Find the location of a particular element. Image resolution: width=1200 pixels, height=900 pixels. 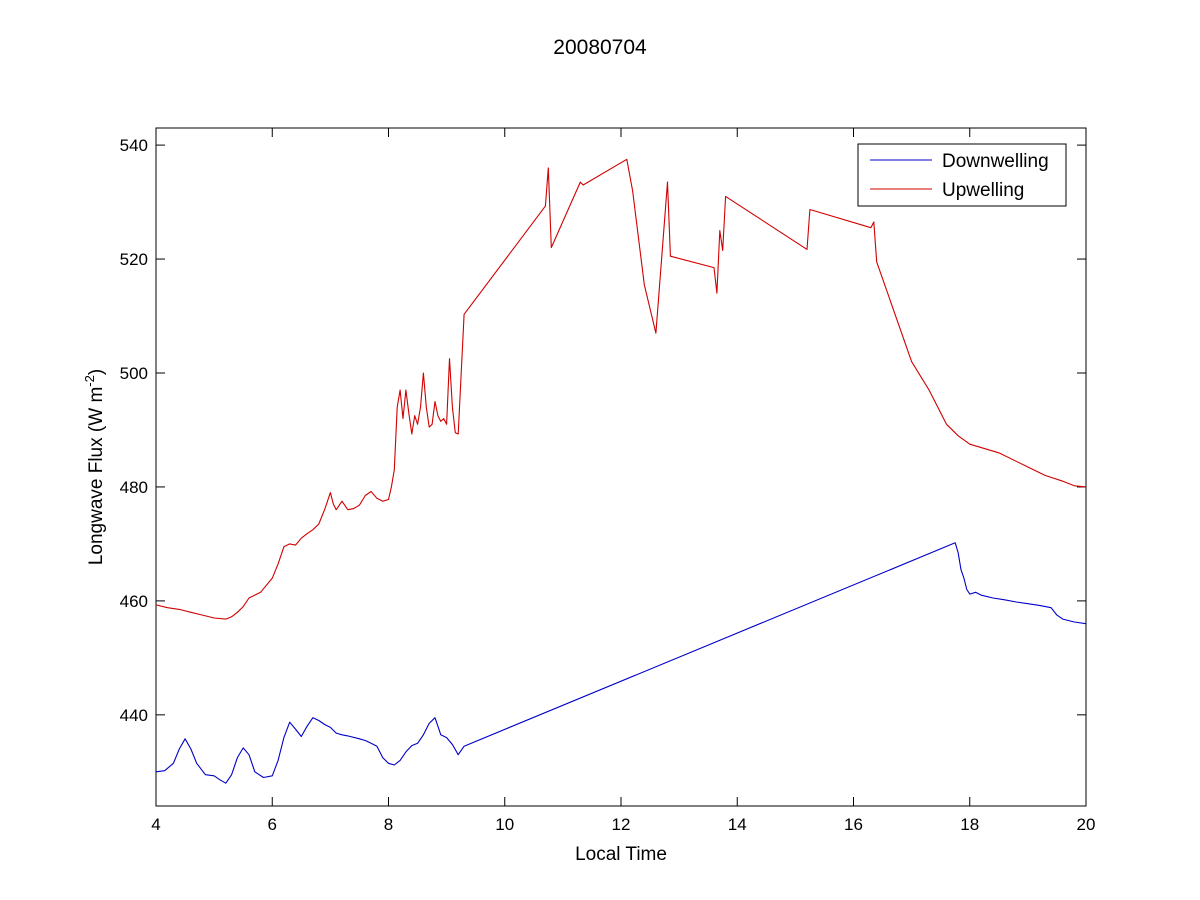

y-tick-label: 500 is located at coordinates (134, 373).